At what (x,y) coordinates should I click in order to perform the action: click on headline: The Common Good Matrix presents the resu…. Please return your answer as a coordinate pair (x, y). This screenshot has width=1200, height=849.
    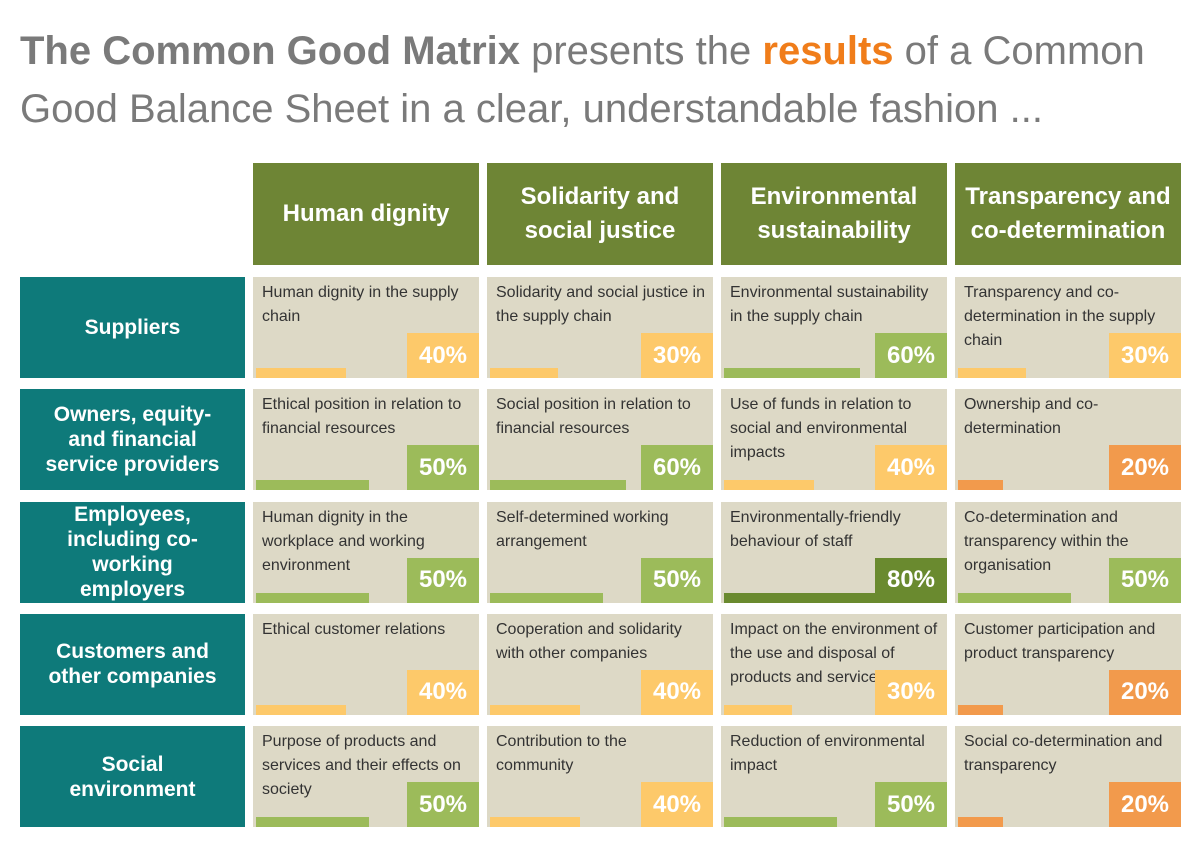
    Looking at the image, I should click on (605, 80).